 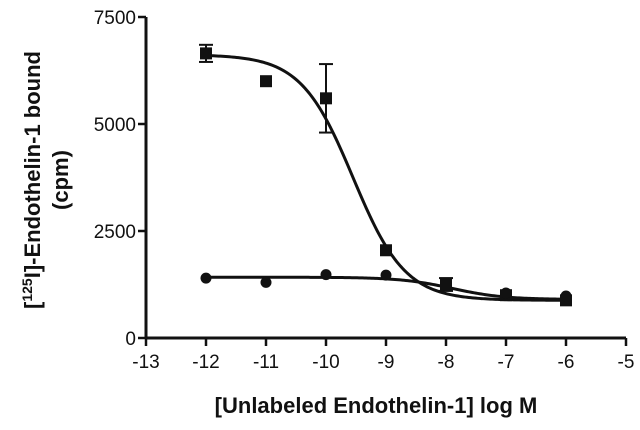 What do you see at coordinates (266, 362) in the screenshot?
I see `x-tick-label: -11` at bounding box center [266, 362].